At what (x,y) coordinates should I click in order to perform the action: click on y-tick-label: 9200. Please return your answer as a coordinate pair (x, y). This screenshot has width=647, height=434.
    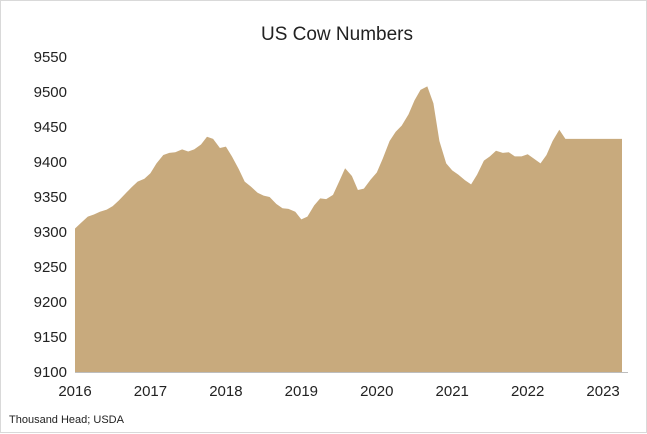
    Looking at the image, I should click on (50, 302).